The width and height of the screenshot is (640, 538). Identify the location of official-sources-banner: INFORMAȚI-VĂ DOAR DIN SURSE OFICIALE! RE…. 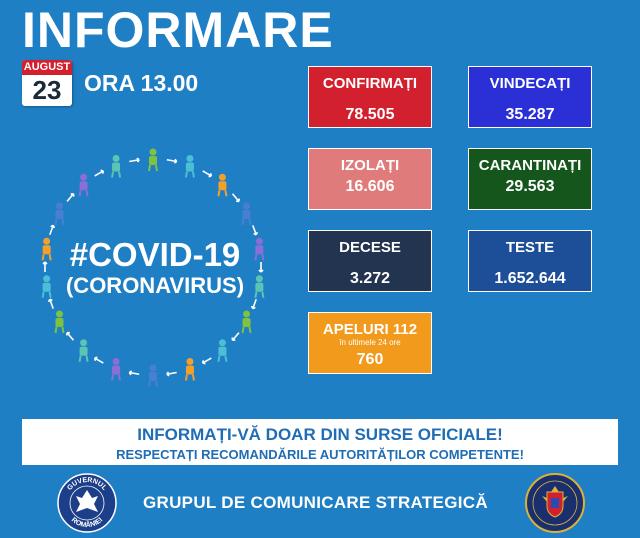
(320, 442).